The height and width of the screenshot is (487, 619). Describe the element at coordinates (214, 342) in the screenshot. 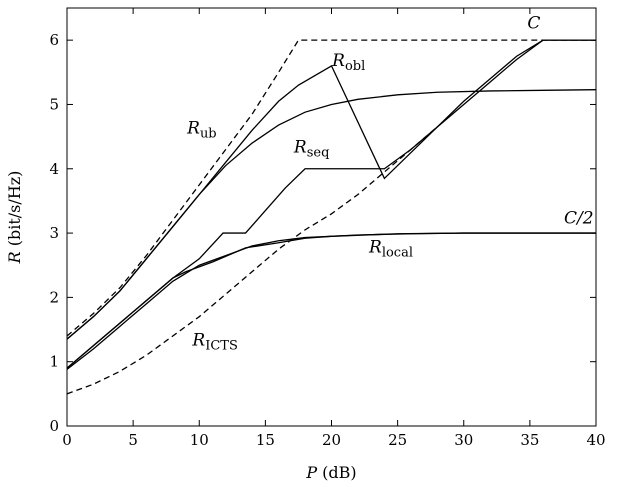

I see `series-label-icts: RICTS` at that location.